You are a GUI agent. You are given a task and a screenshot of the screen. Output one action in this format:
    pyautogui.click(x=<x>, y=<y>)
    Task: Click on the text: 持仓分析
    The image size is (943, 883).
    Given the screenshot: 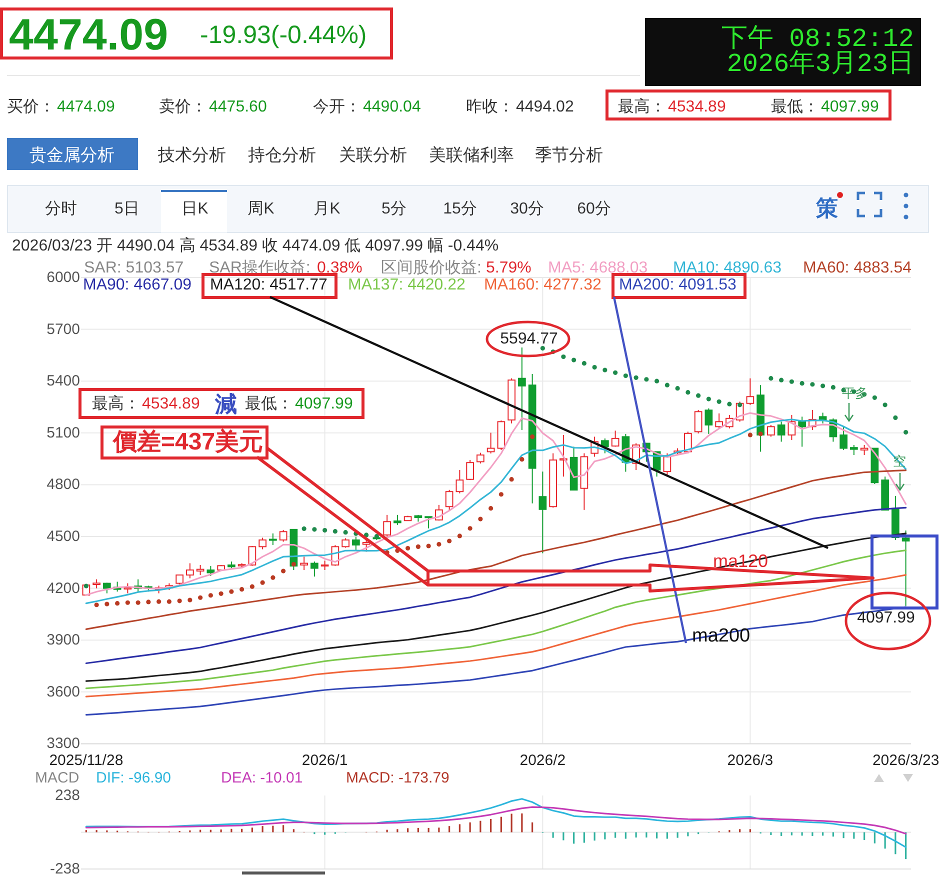 What is the action you would take?
    pyautogui.click(x=282, y=155)
    